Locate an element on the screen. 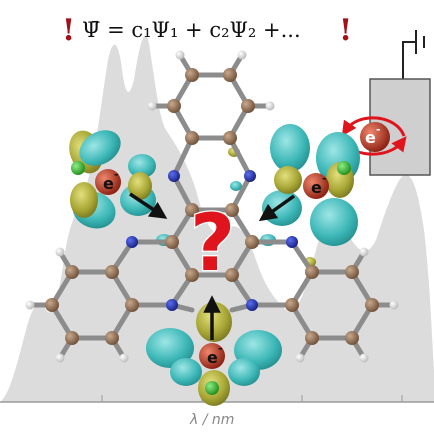  metal-center-bottom: e - is located at coordinates (212, 345).